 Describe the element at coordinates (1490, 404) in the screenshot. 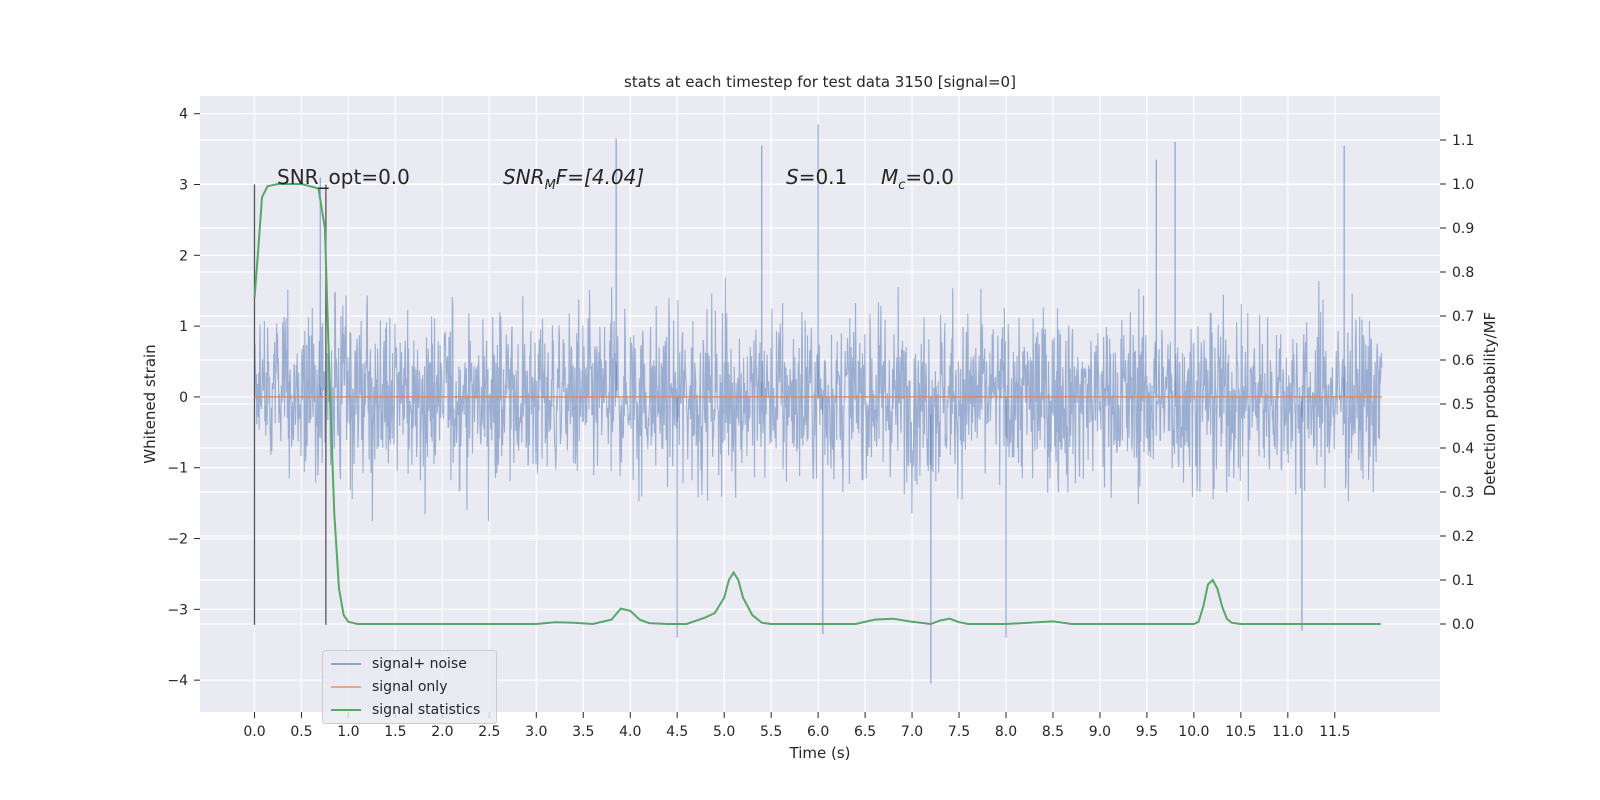

I see `y2-axis-label: Detection probability/MF` at that location.